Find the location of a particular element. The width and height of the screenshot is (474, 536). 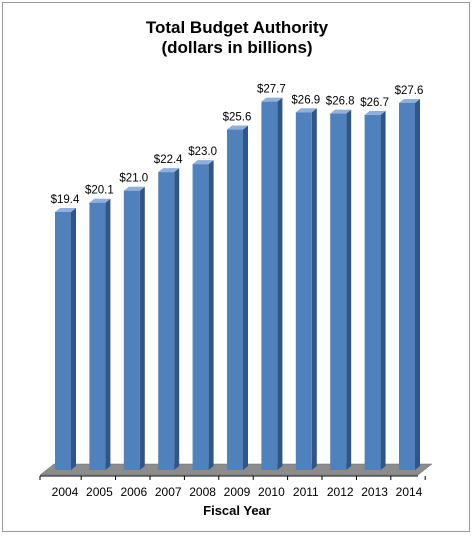

x-tick-label: 2011 is located at coordinates (306, 492).